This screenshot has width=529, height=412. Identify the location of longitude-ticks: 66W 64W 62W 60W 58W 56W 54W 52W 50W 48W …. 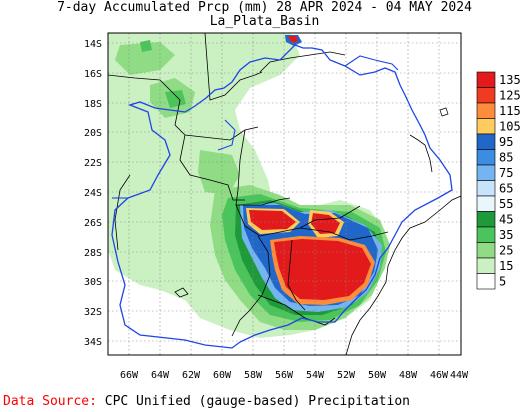
(294, 375).